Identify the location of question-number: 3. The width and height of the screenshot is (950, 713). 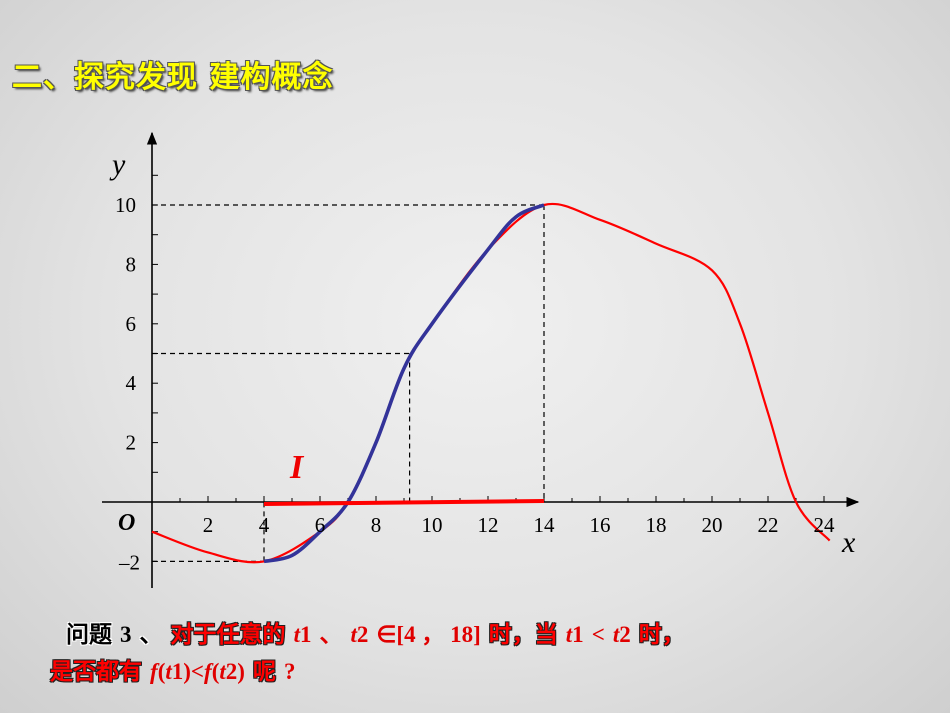
(126, 634).